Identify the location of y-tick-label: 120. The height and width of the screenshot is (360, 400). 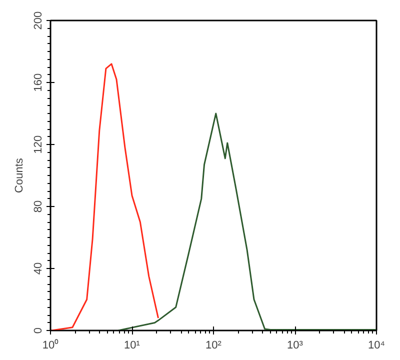
(38, 144).